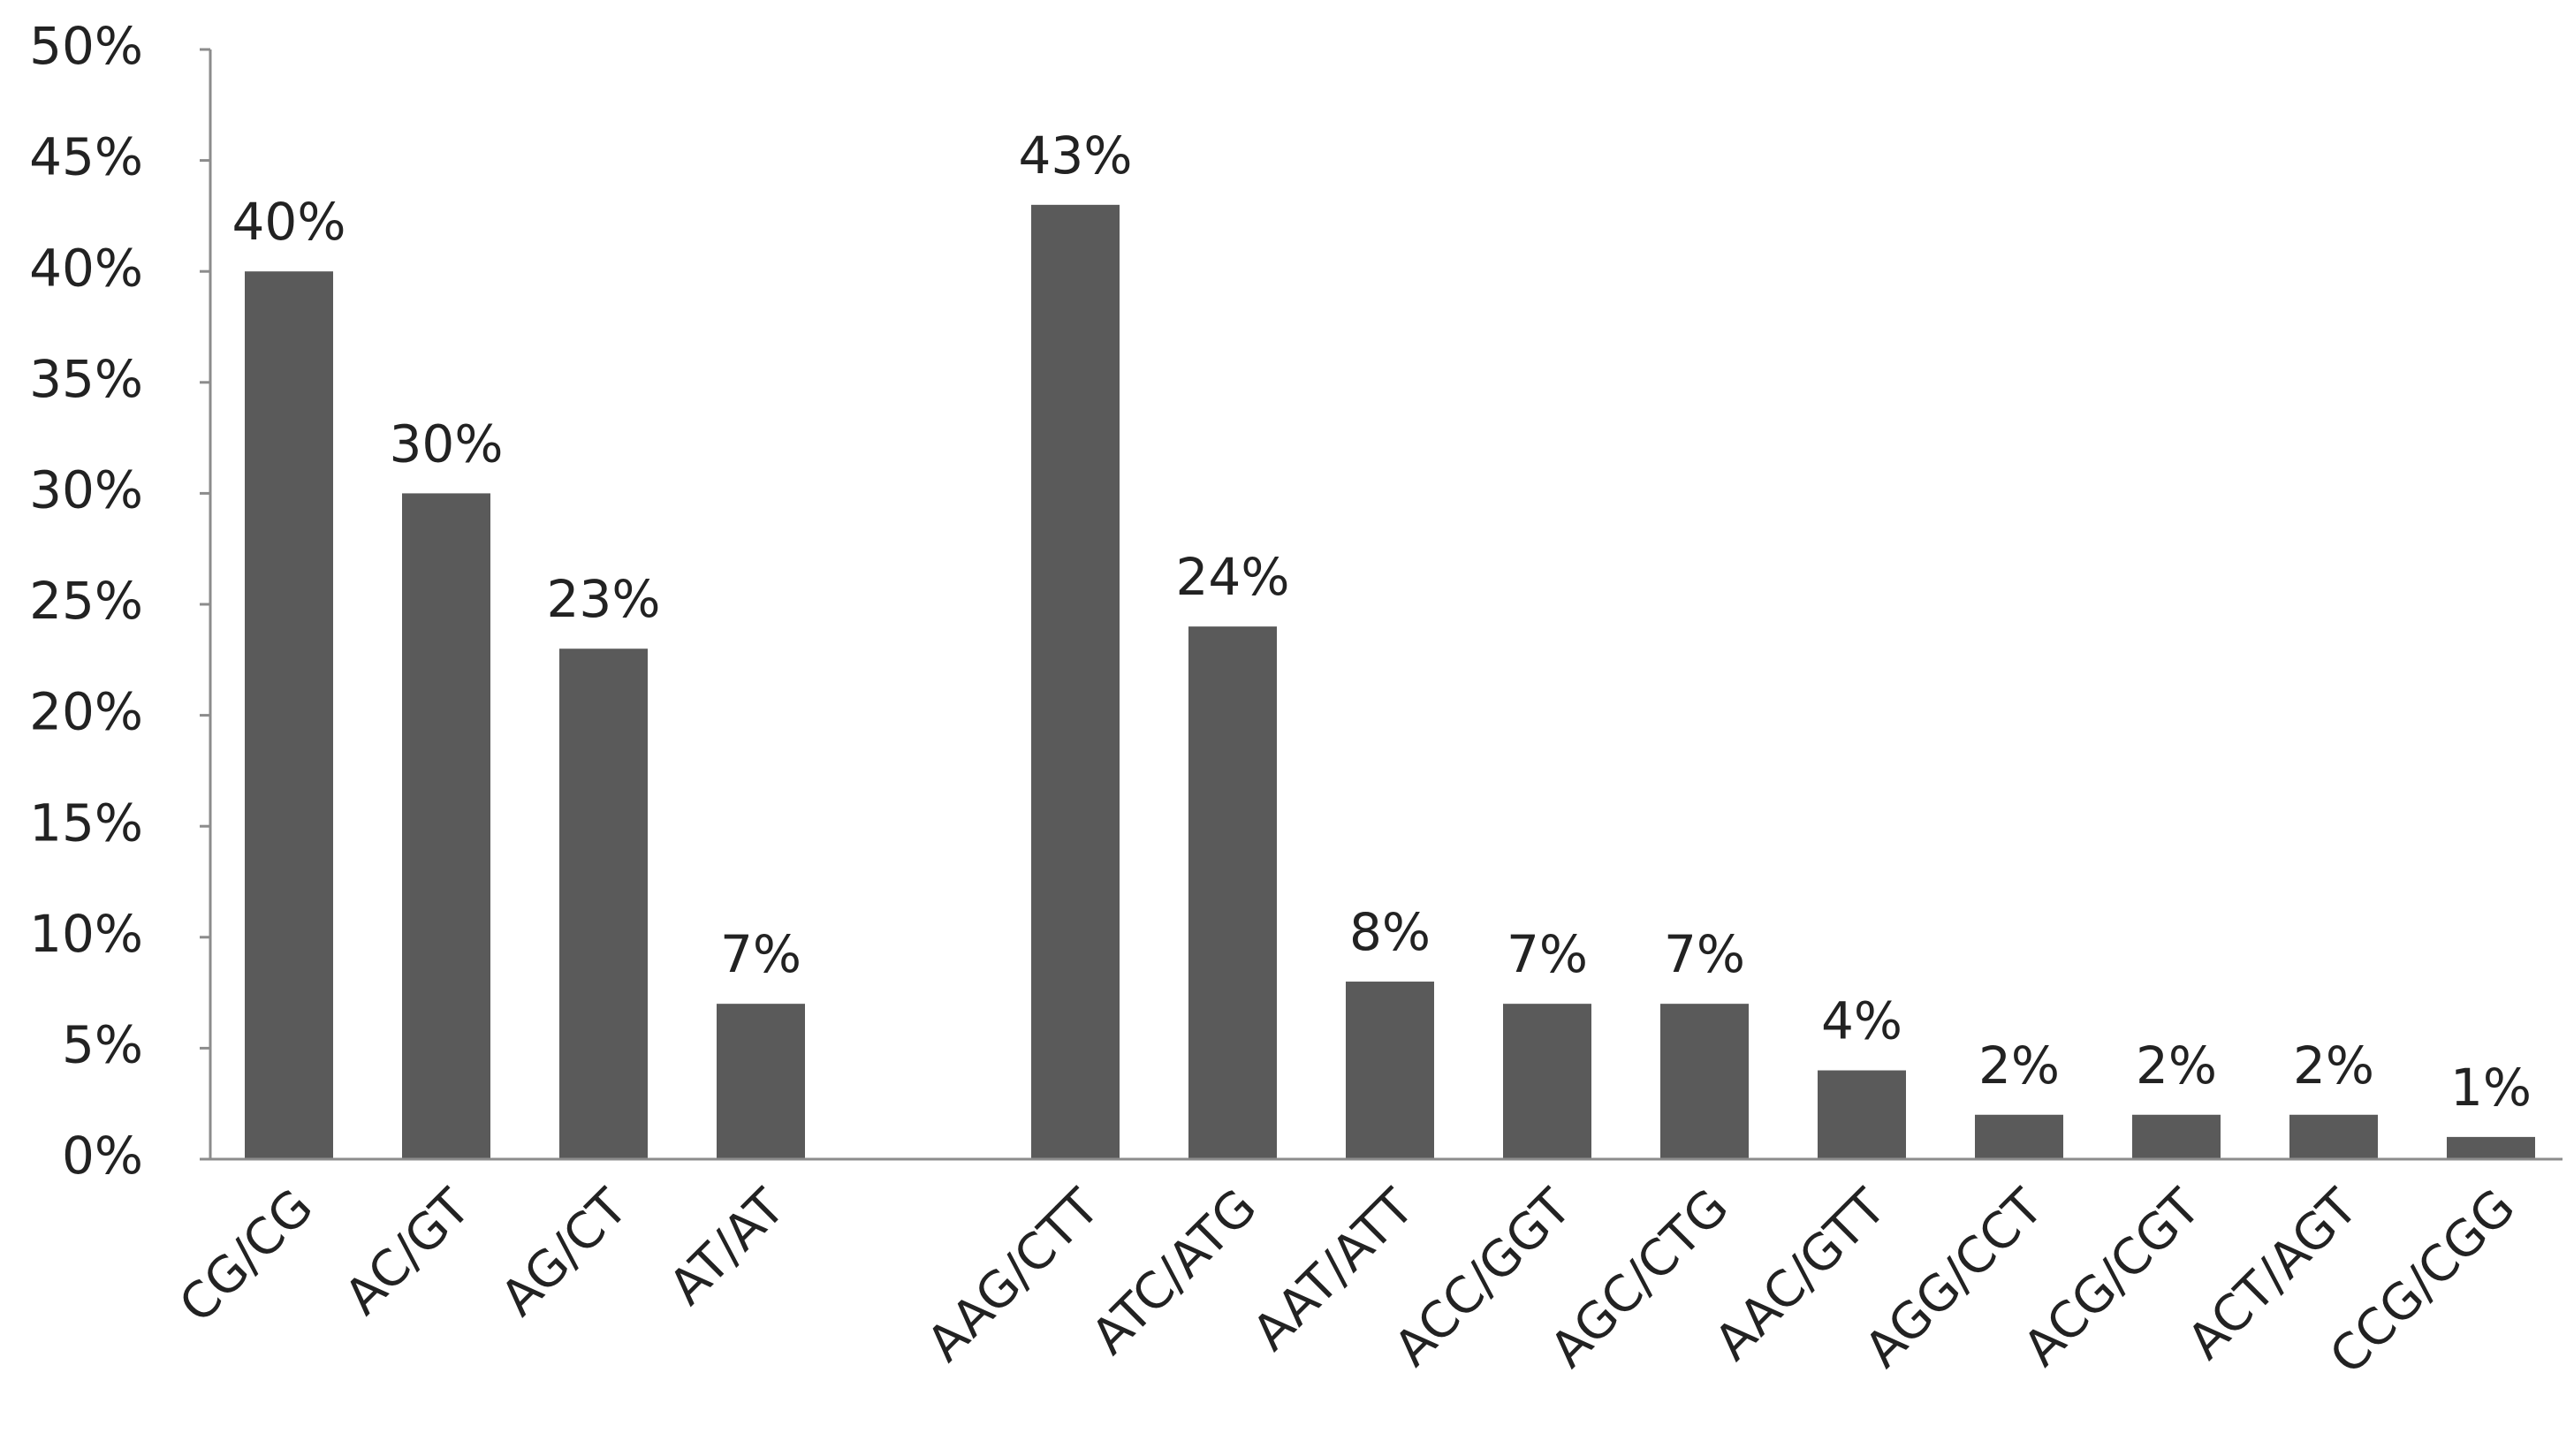 This screenshot has width=2574, height=1456. What do you see at coordinates (727, 1247) in the screenshot?
I see `x-tick-label: AT/AT` at bounding box center [727, 1247].